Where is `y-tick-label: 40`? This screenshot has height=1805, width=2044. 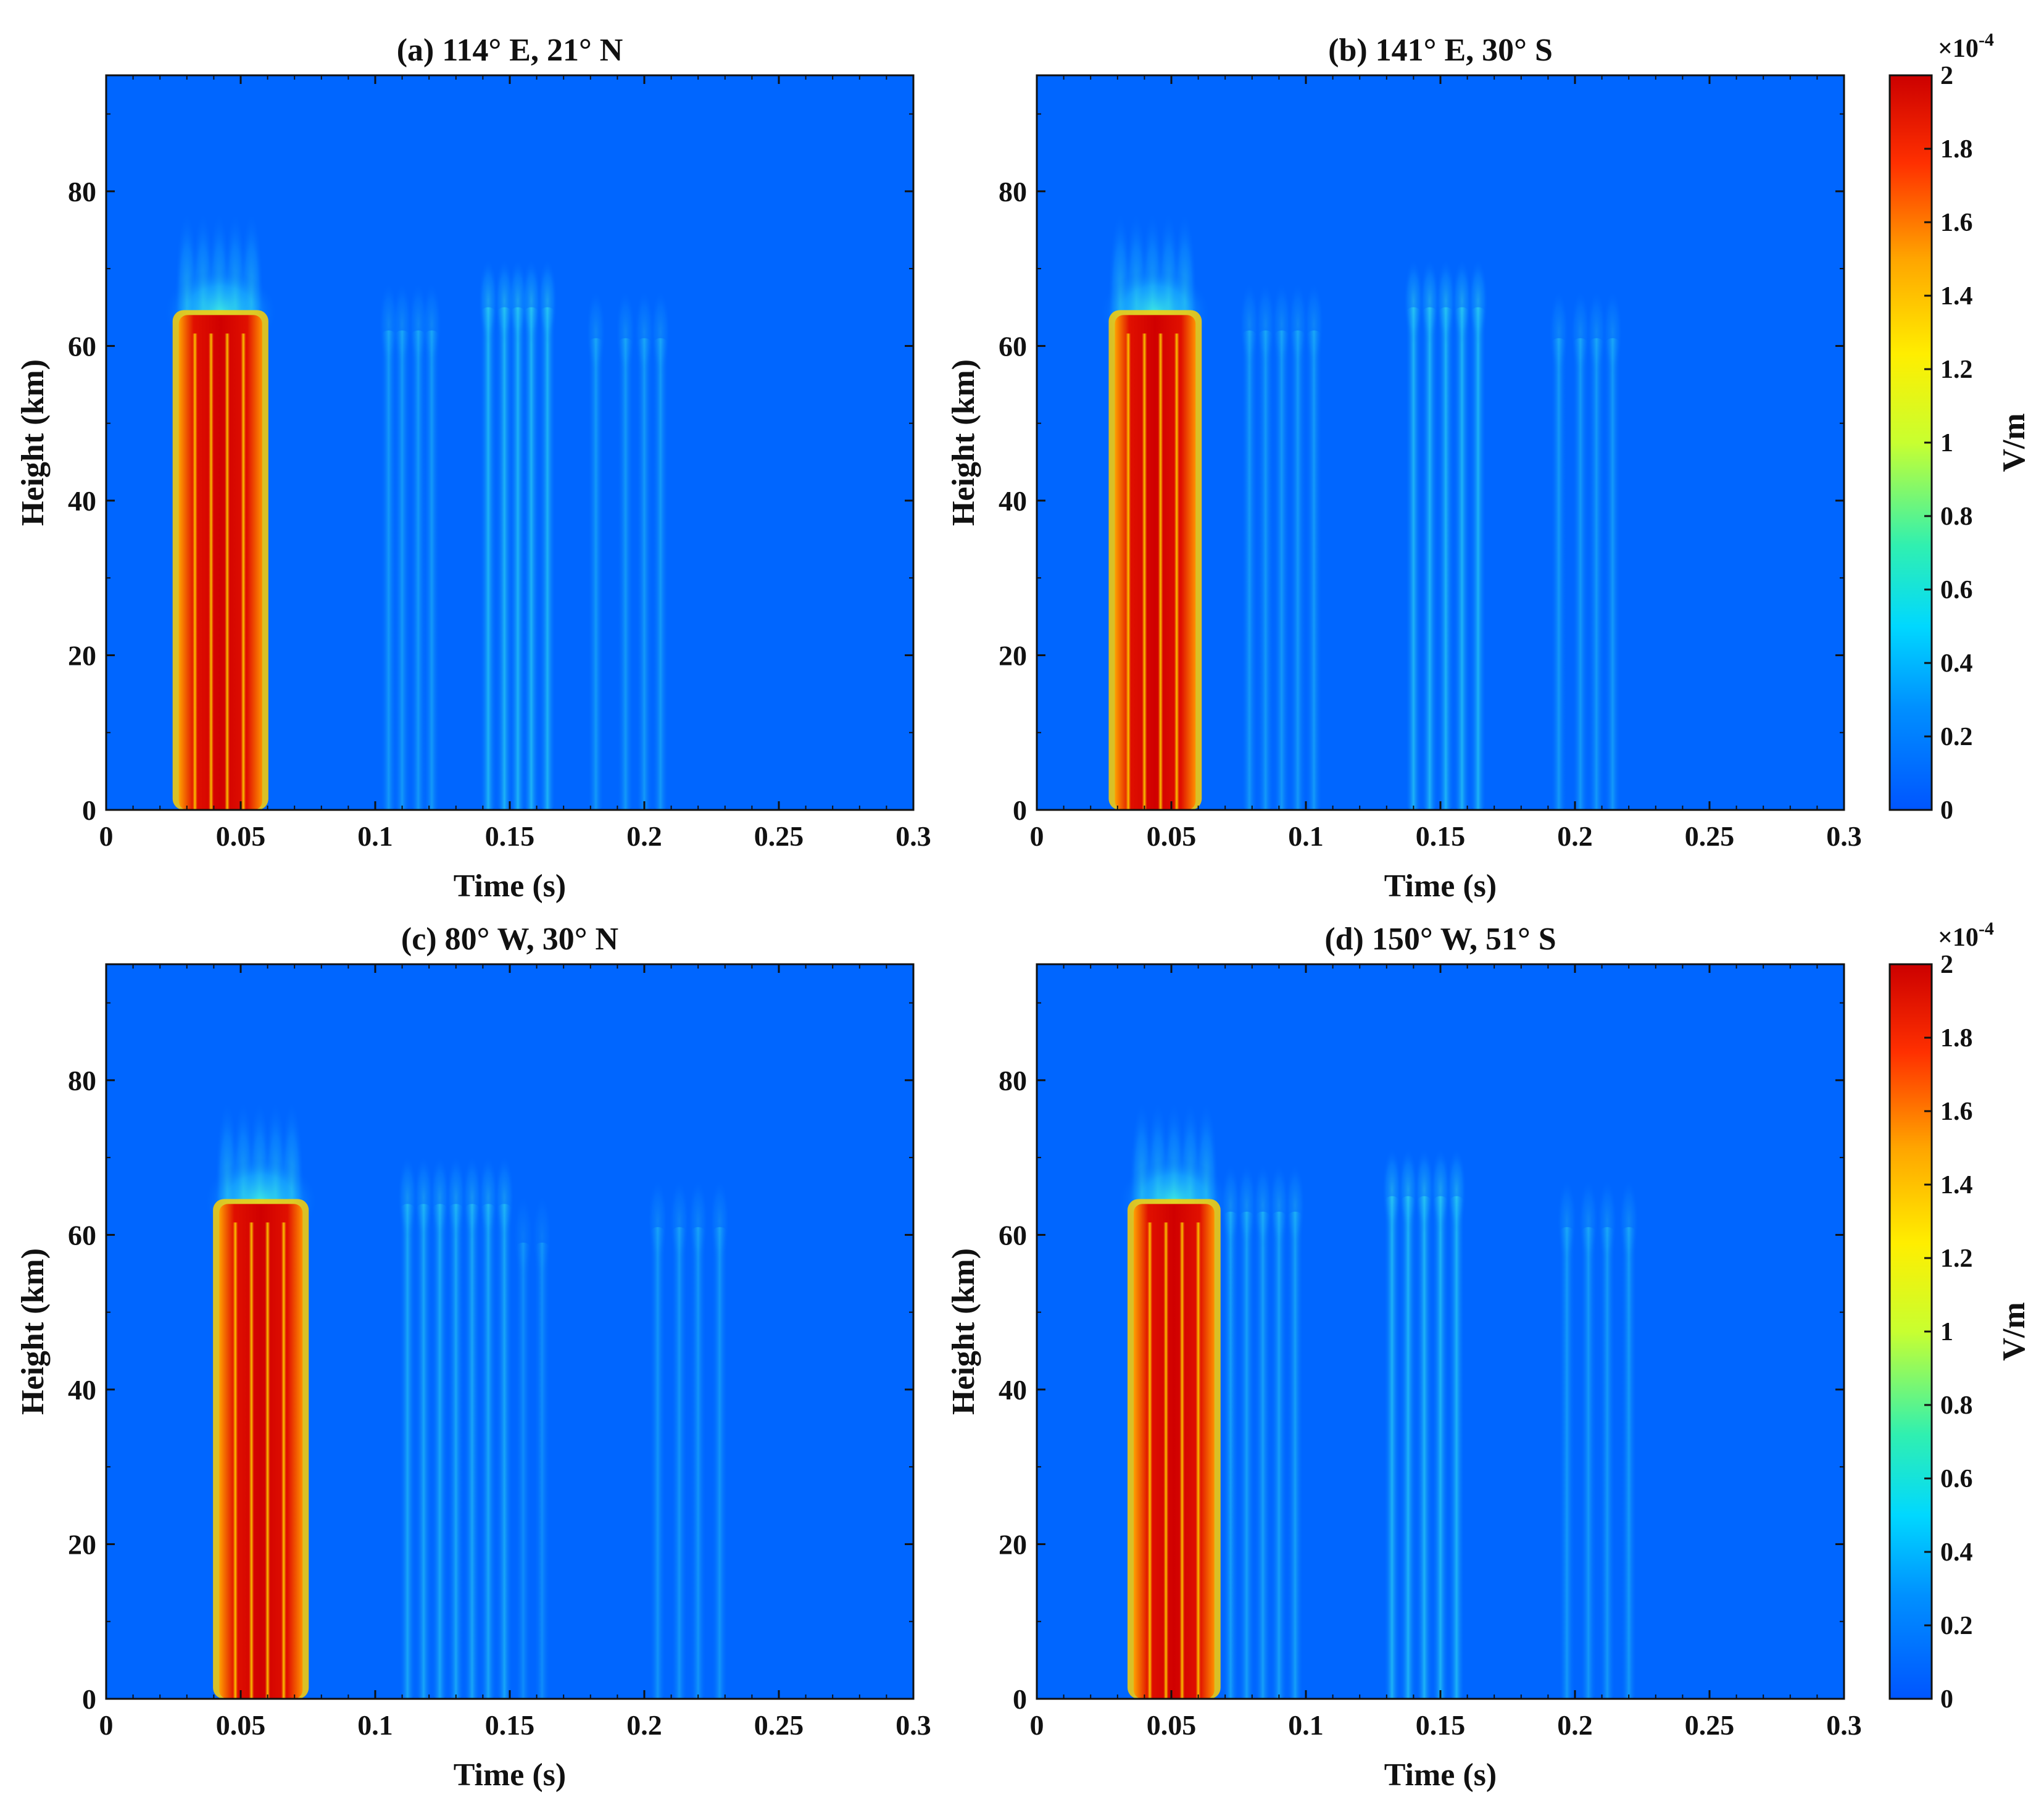
y-tick-label: 40 is located at coordinates (1013, 1390).